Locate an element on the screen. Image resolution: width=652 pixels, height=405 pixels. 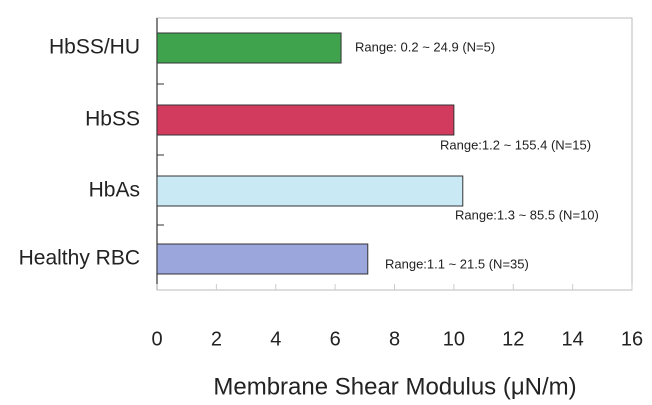
x-tick-label: 2 is located at coordinates (216, 339).